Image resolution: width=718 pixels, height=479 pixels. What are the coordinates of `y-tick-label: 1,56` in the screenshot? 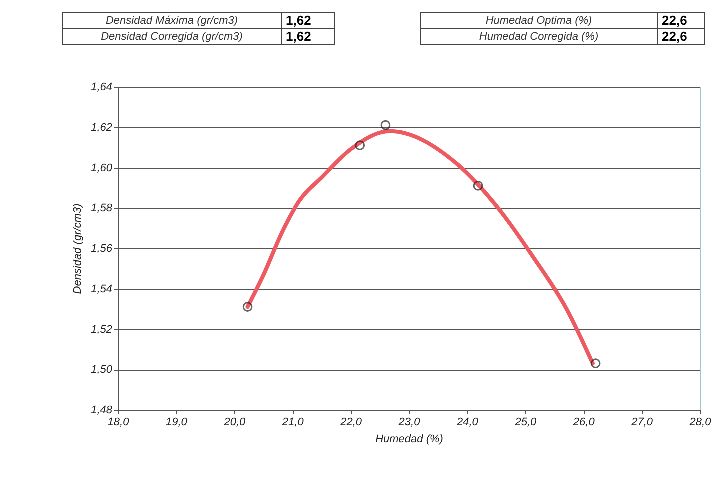 It's located at (102, 249).